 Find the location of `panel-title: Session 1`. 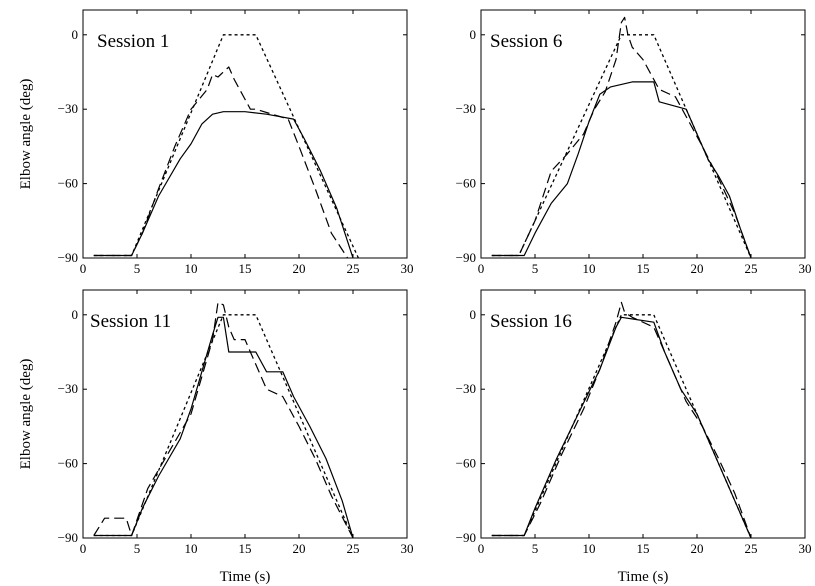

panel-title: Session 1 is located at coordinates (133, 41).